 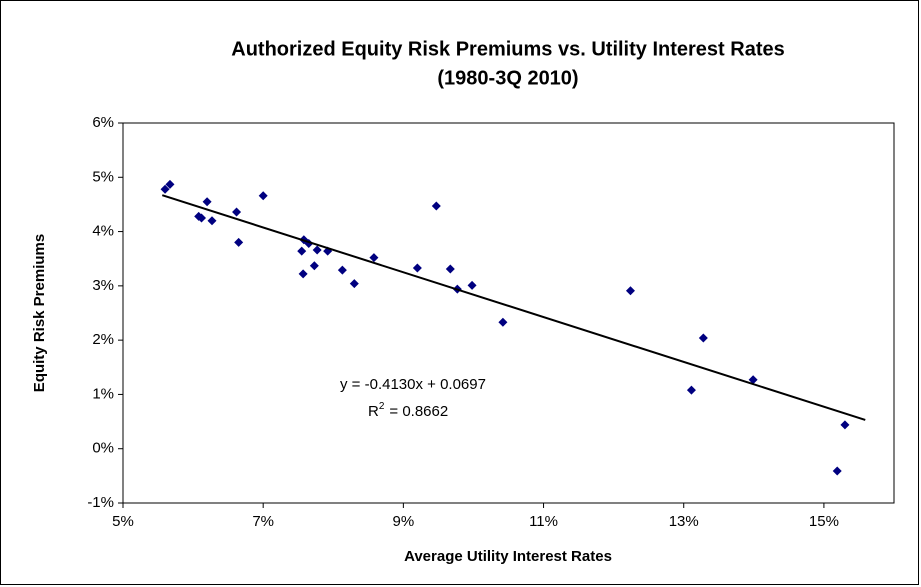 What do you see at coordinates (123, 521) in the screenshot?
I see `x-tick-label: 5%` at bounding box center [123, 521].